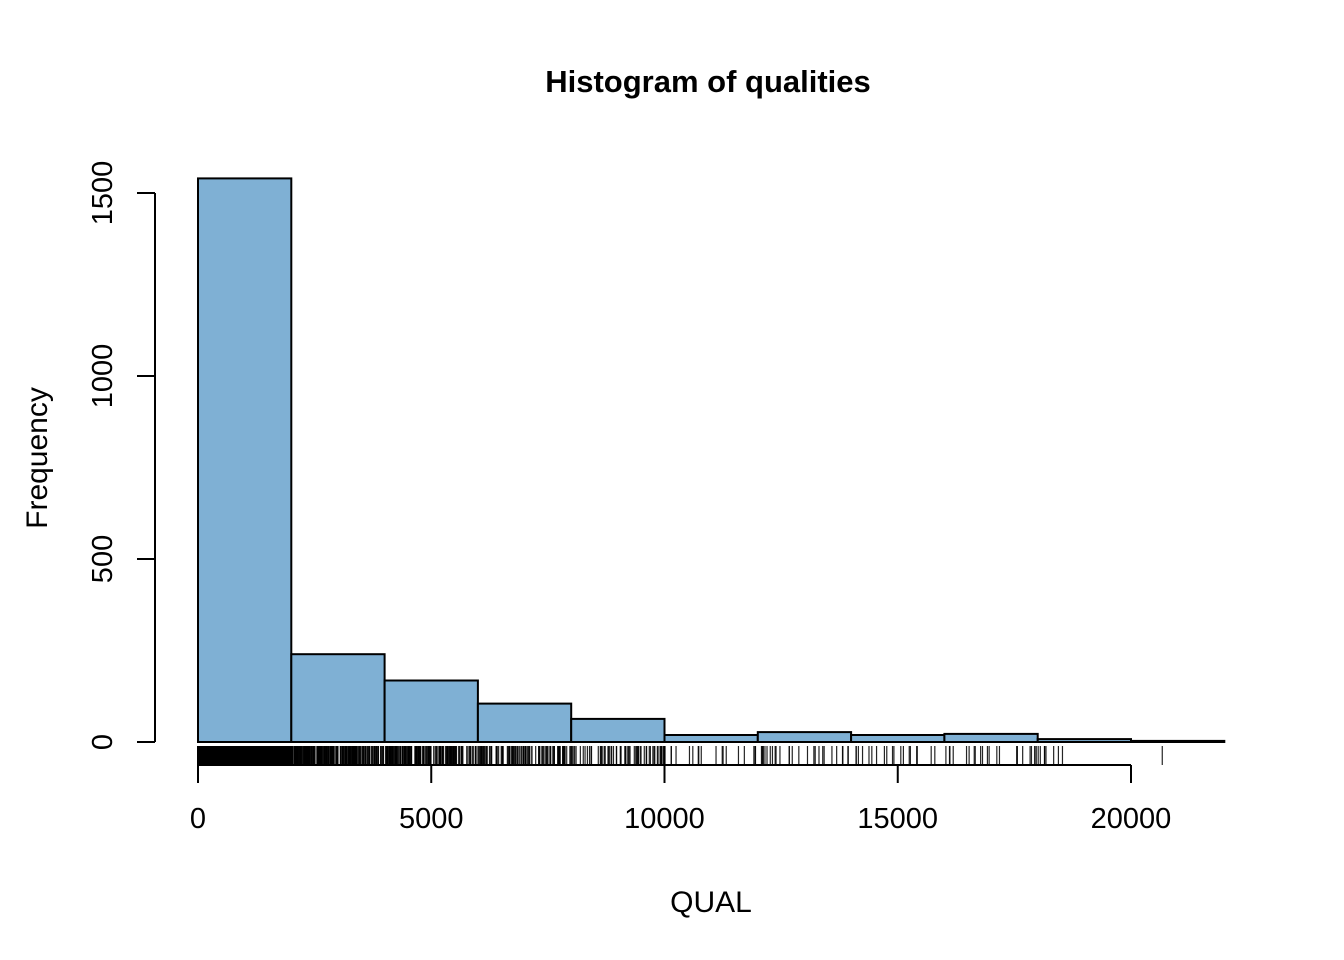 This screenshot has height=960, width=1344. What do you see at coordinates (121, 455) in the screenshot?
I see `y-axis: 0 500 1000 1500` at bounding box center [121, 455].